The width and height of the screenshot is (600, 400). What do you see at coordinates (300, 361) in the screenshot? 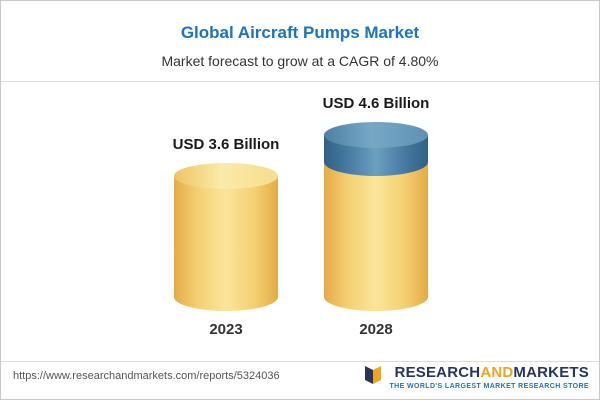
I see `footer-divider` at bounding box center [300, 361].